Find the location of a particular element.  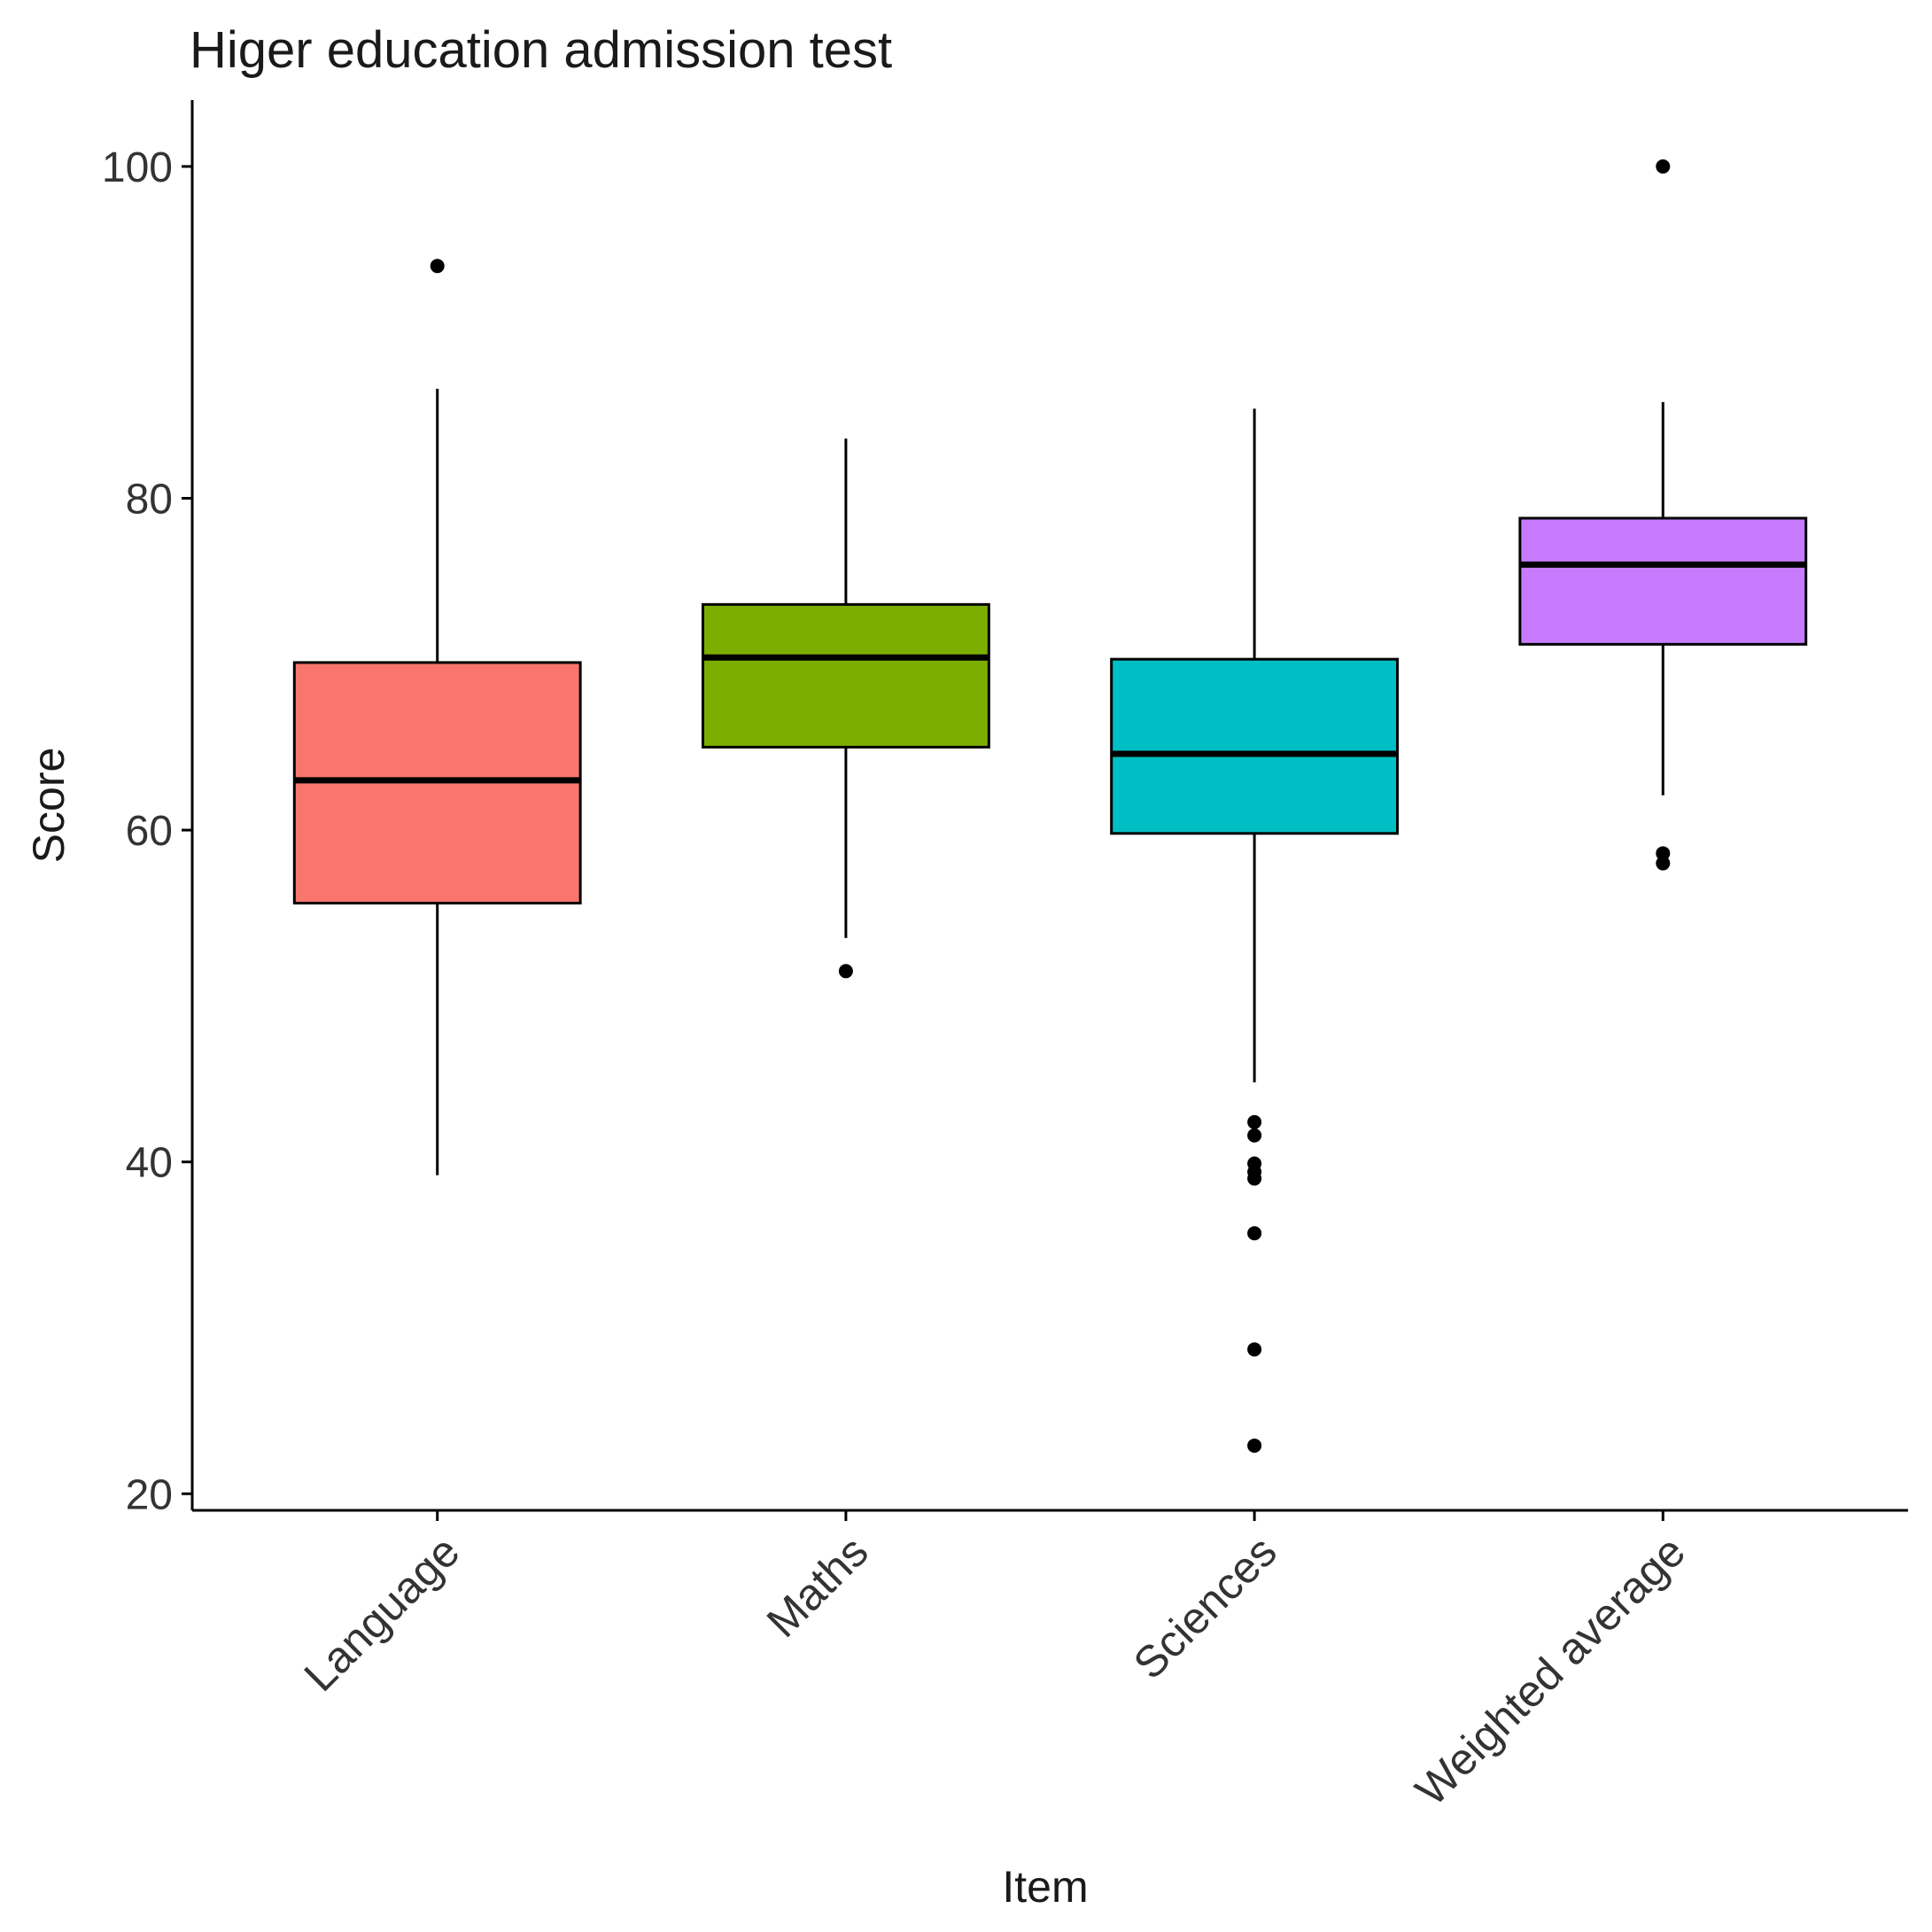

x-tick-label: Language is located at coordinates (382, 1613).